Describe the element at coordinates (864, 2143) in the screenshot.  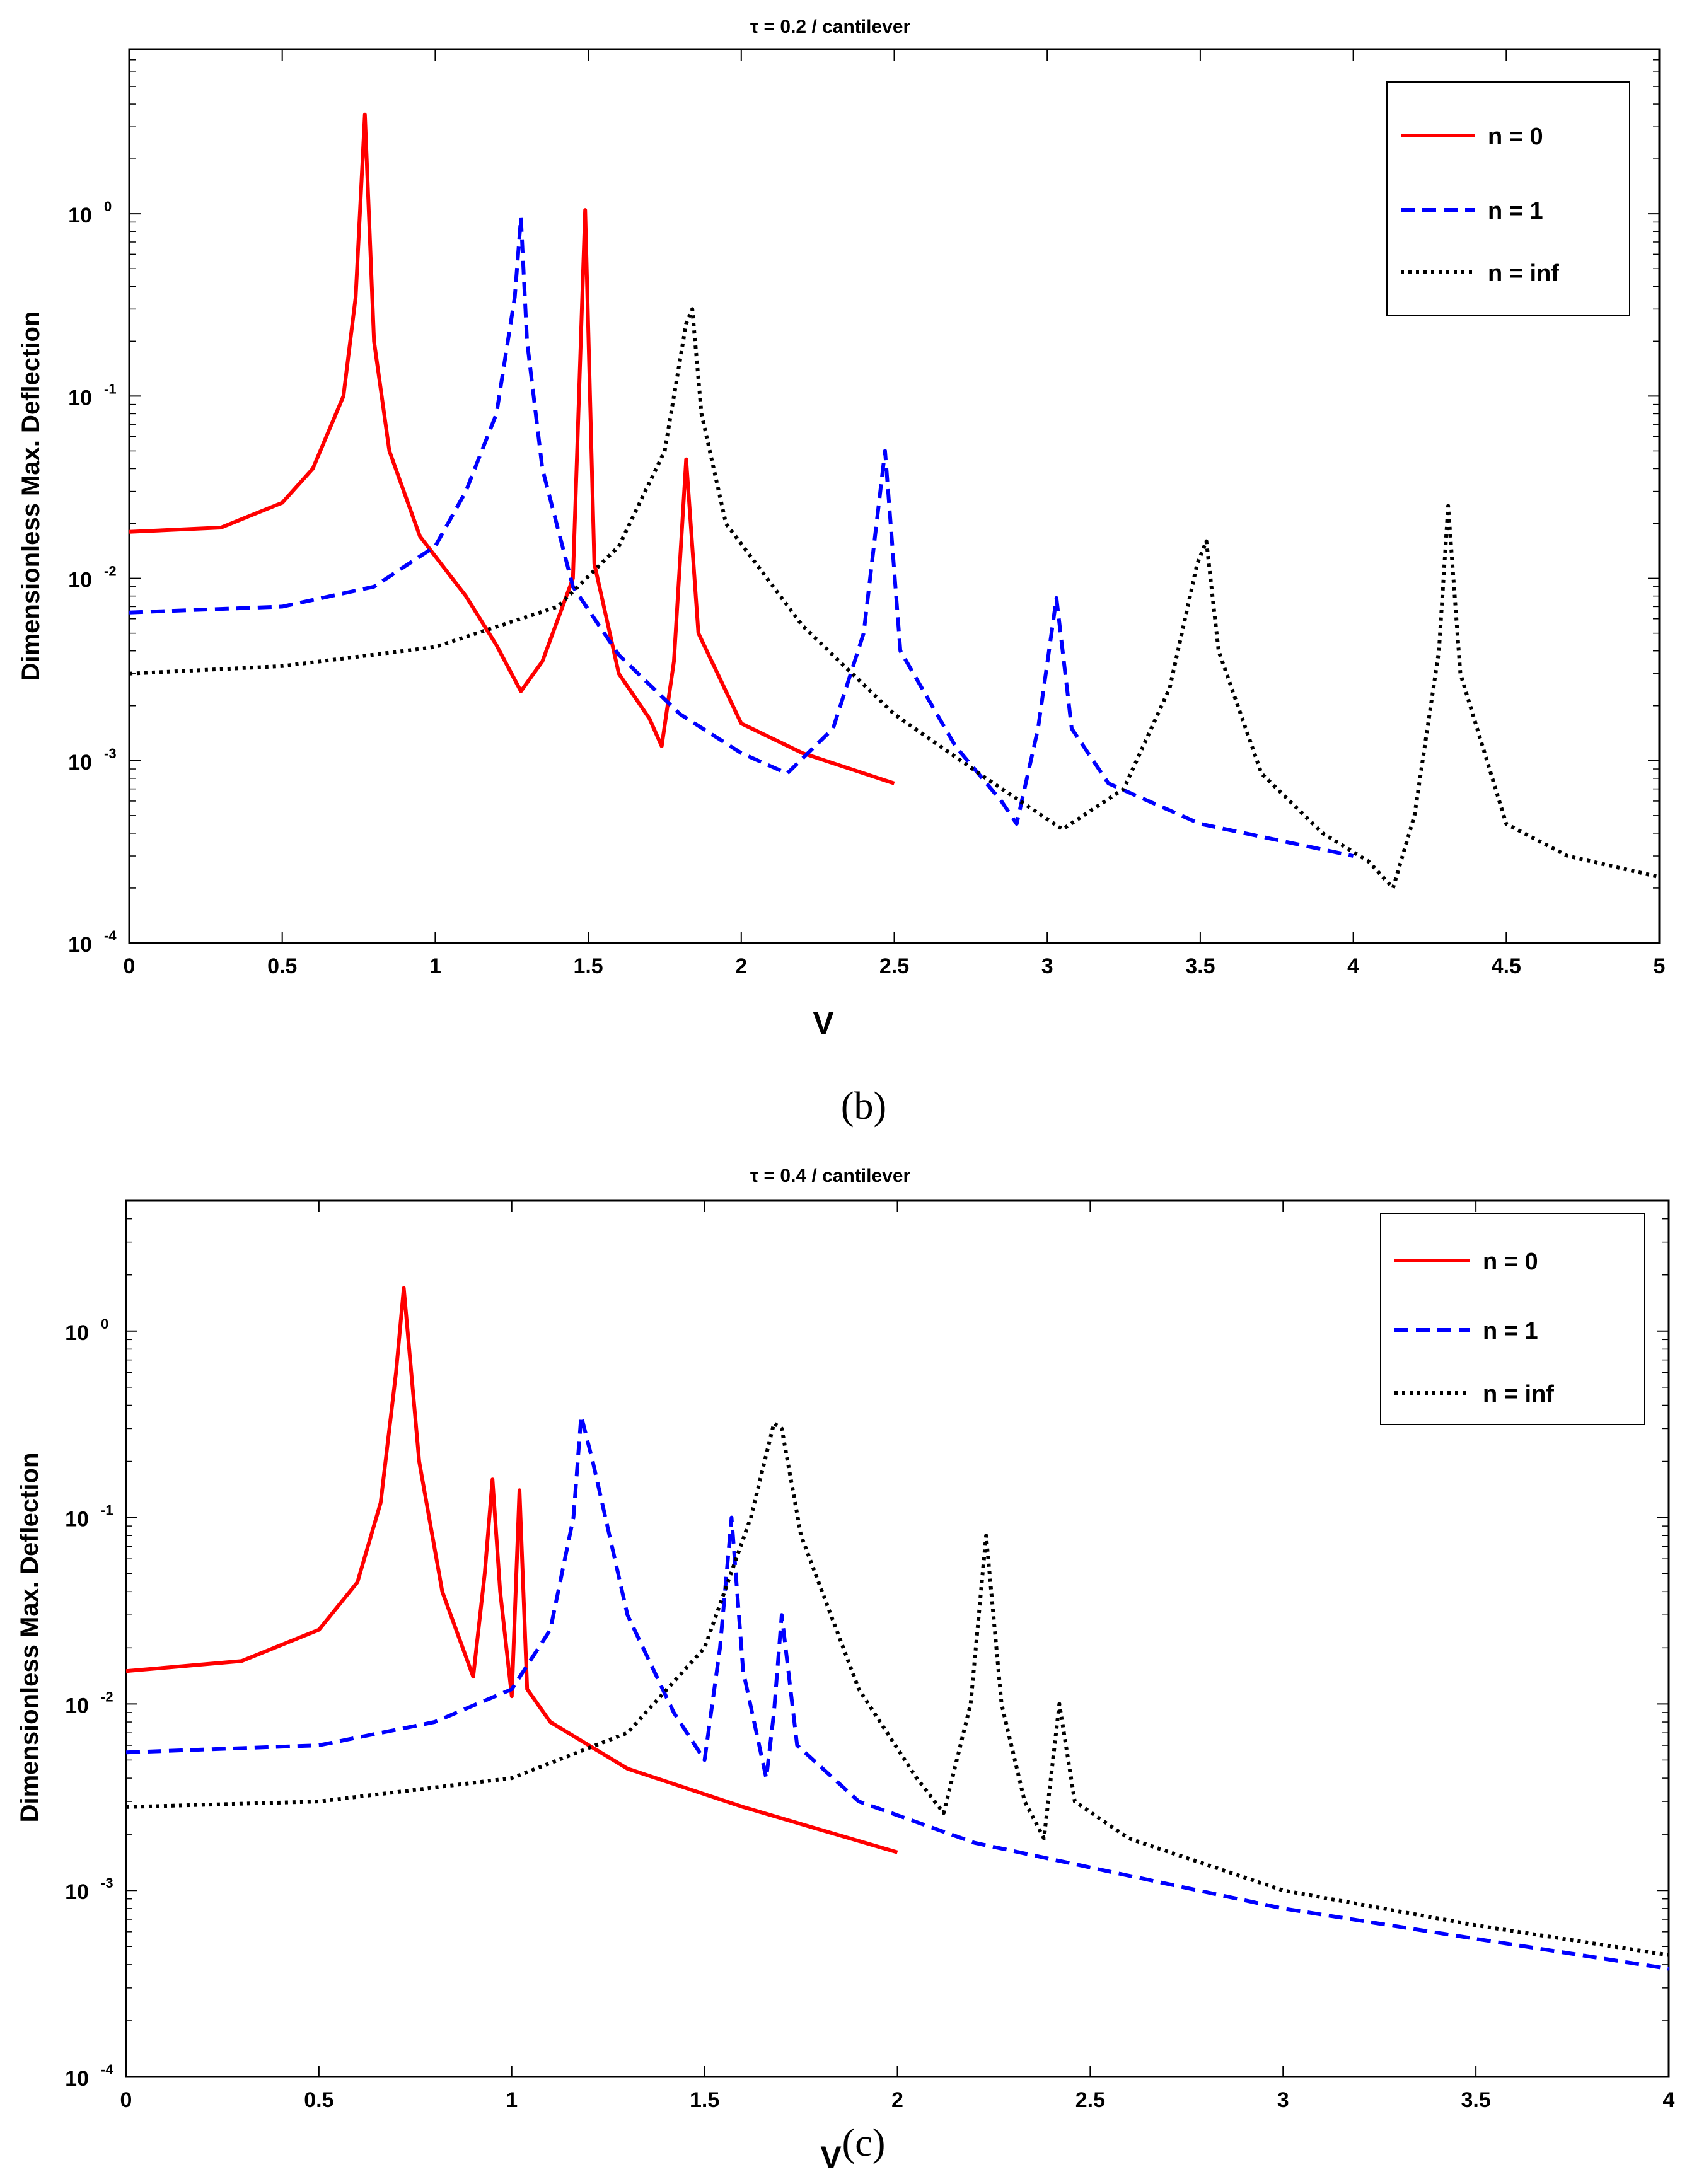
I see `figure-caption: (c)` at that location.